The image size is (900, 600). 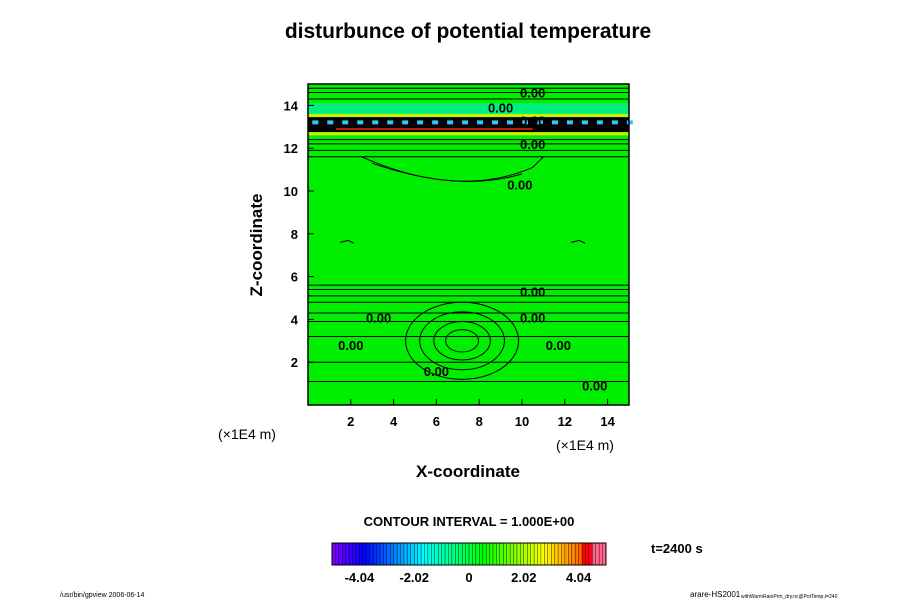 What do you see at coordinates (677, 548) in the screenshot?
I see `time-label: t=2400 s` at bounding box center [677, 548].